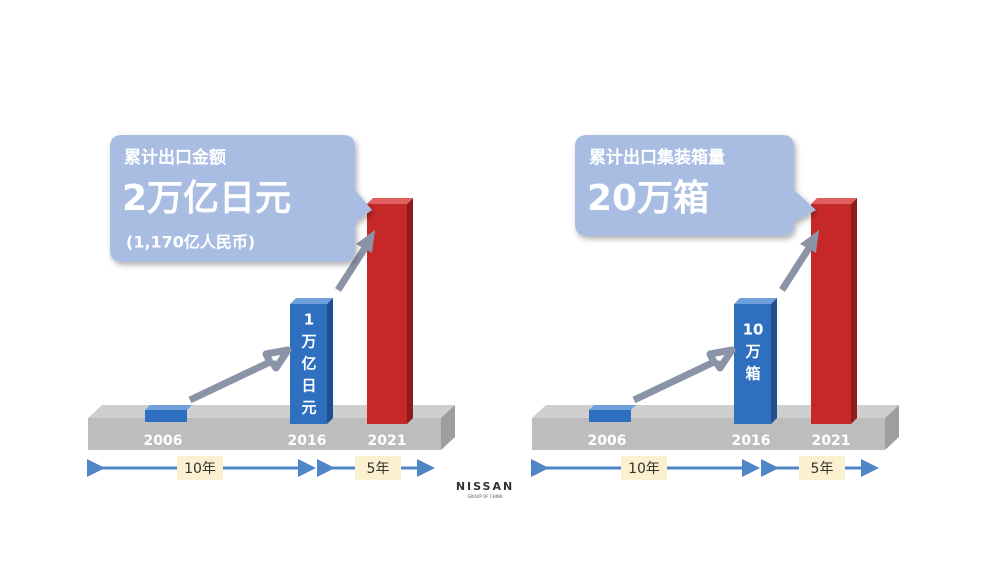 The image size is (1000, 564). What do you see at coordinates (175, 157) in the screenshot?
I see `callout-title: 累计出口金额` at bounding box center [175, 157].